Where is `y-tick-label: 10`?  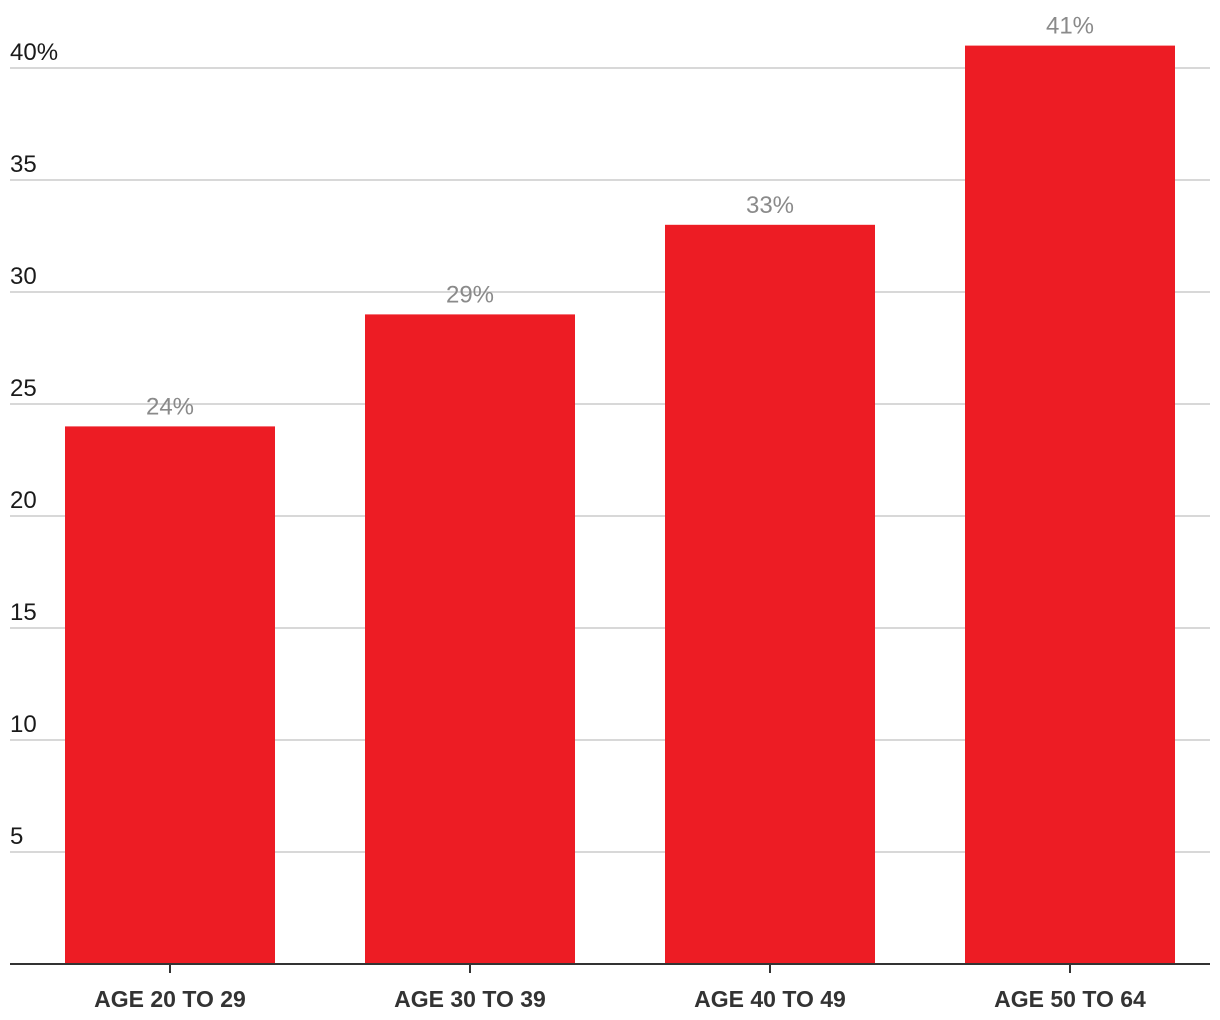 y-tick-label: 10 is located at coordinates (23, 724).